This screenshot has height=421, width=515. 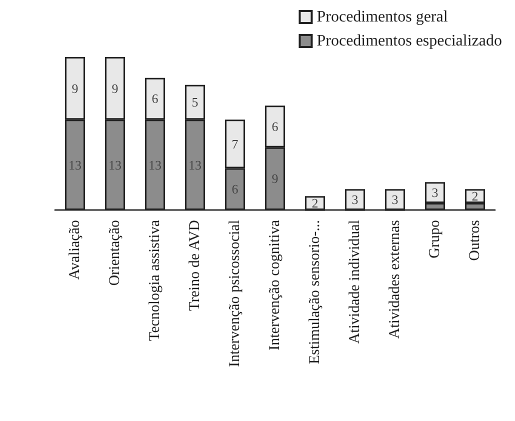 What do you see at coordinates (409, 41) in the screenshot?
I see `legend-label: Procedimentos especializado` at bounding box center [409, 41].